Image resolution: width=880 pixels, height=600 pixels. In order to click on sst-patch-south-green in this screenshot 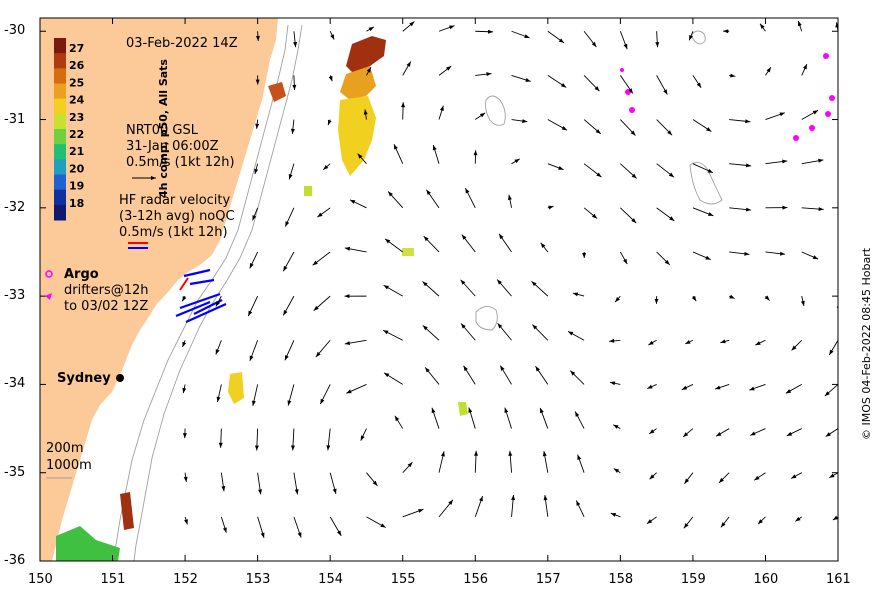, I will do `click(88, 543)`.